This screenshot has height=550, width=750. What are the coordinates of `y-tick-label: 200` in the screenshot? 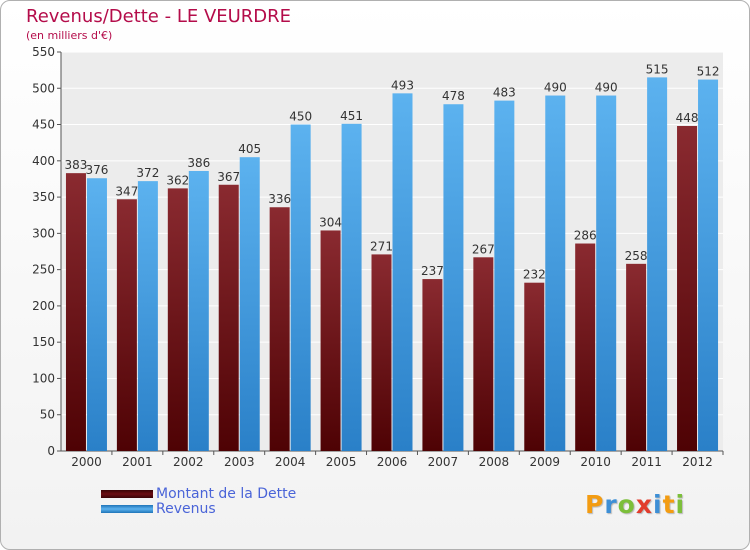 It's located at (43, 306).